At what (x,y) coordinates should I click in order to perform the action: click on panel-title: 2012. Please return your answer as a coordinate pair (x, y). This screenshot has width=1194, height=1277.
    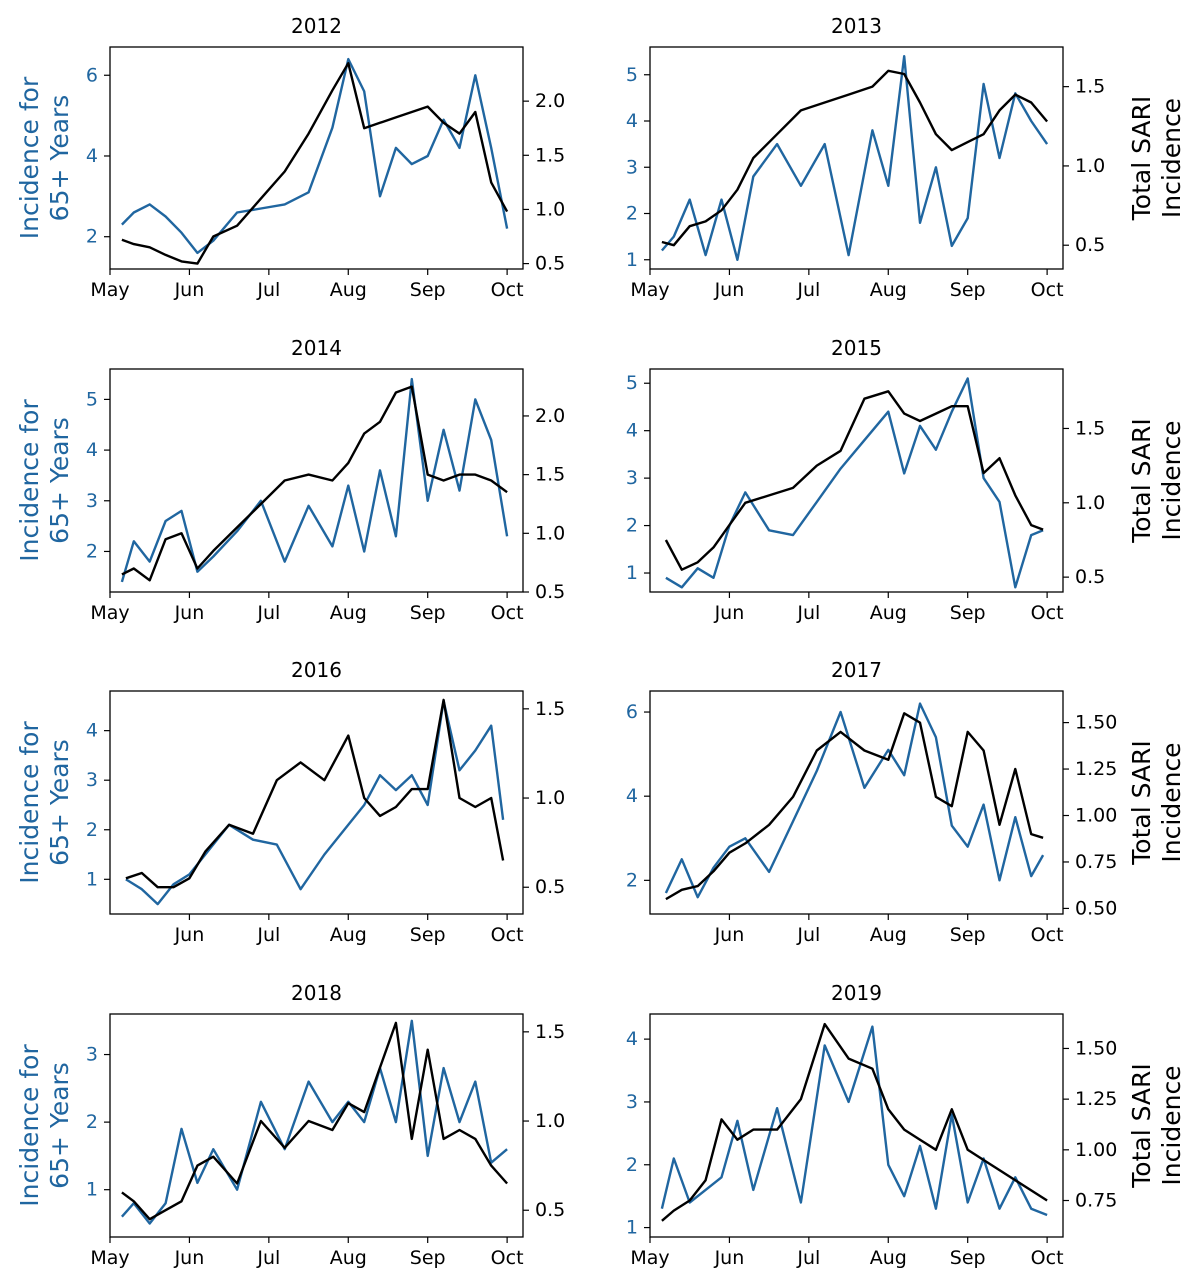
    Looking at the image, I should click on (316, 26).